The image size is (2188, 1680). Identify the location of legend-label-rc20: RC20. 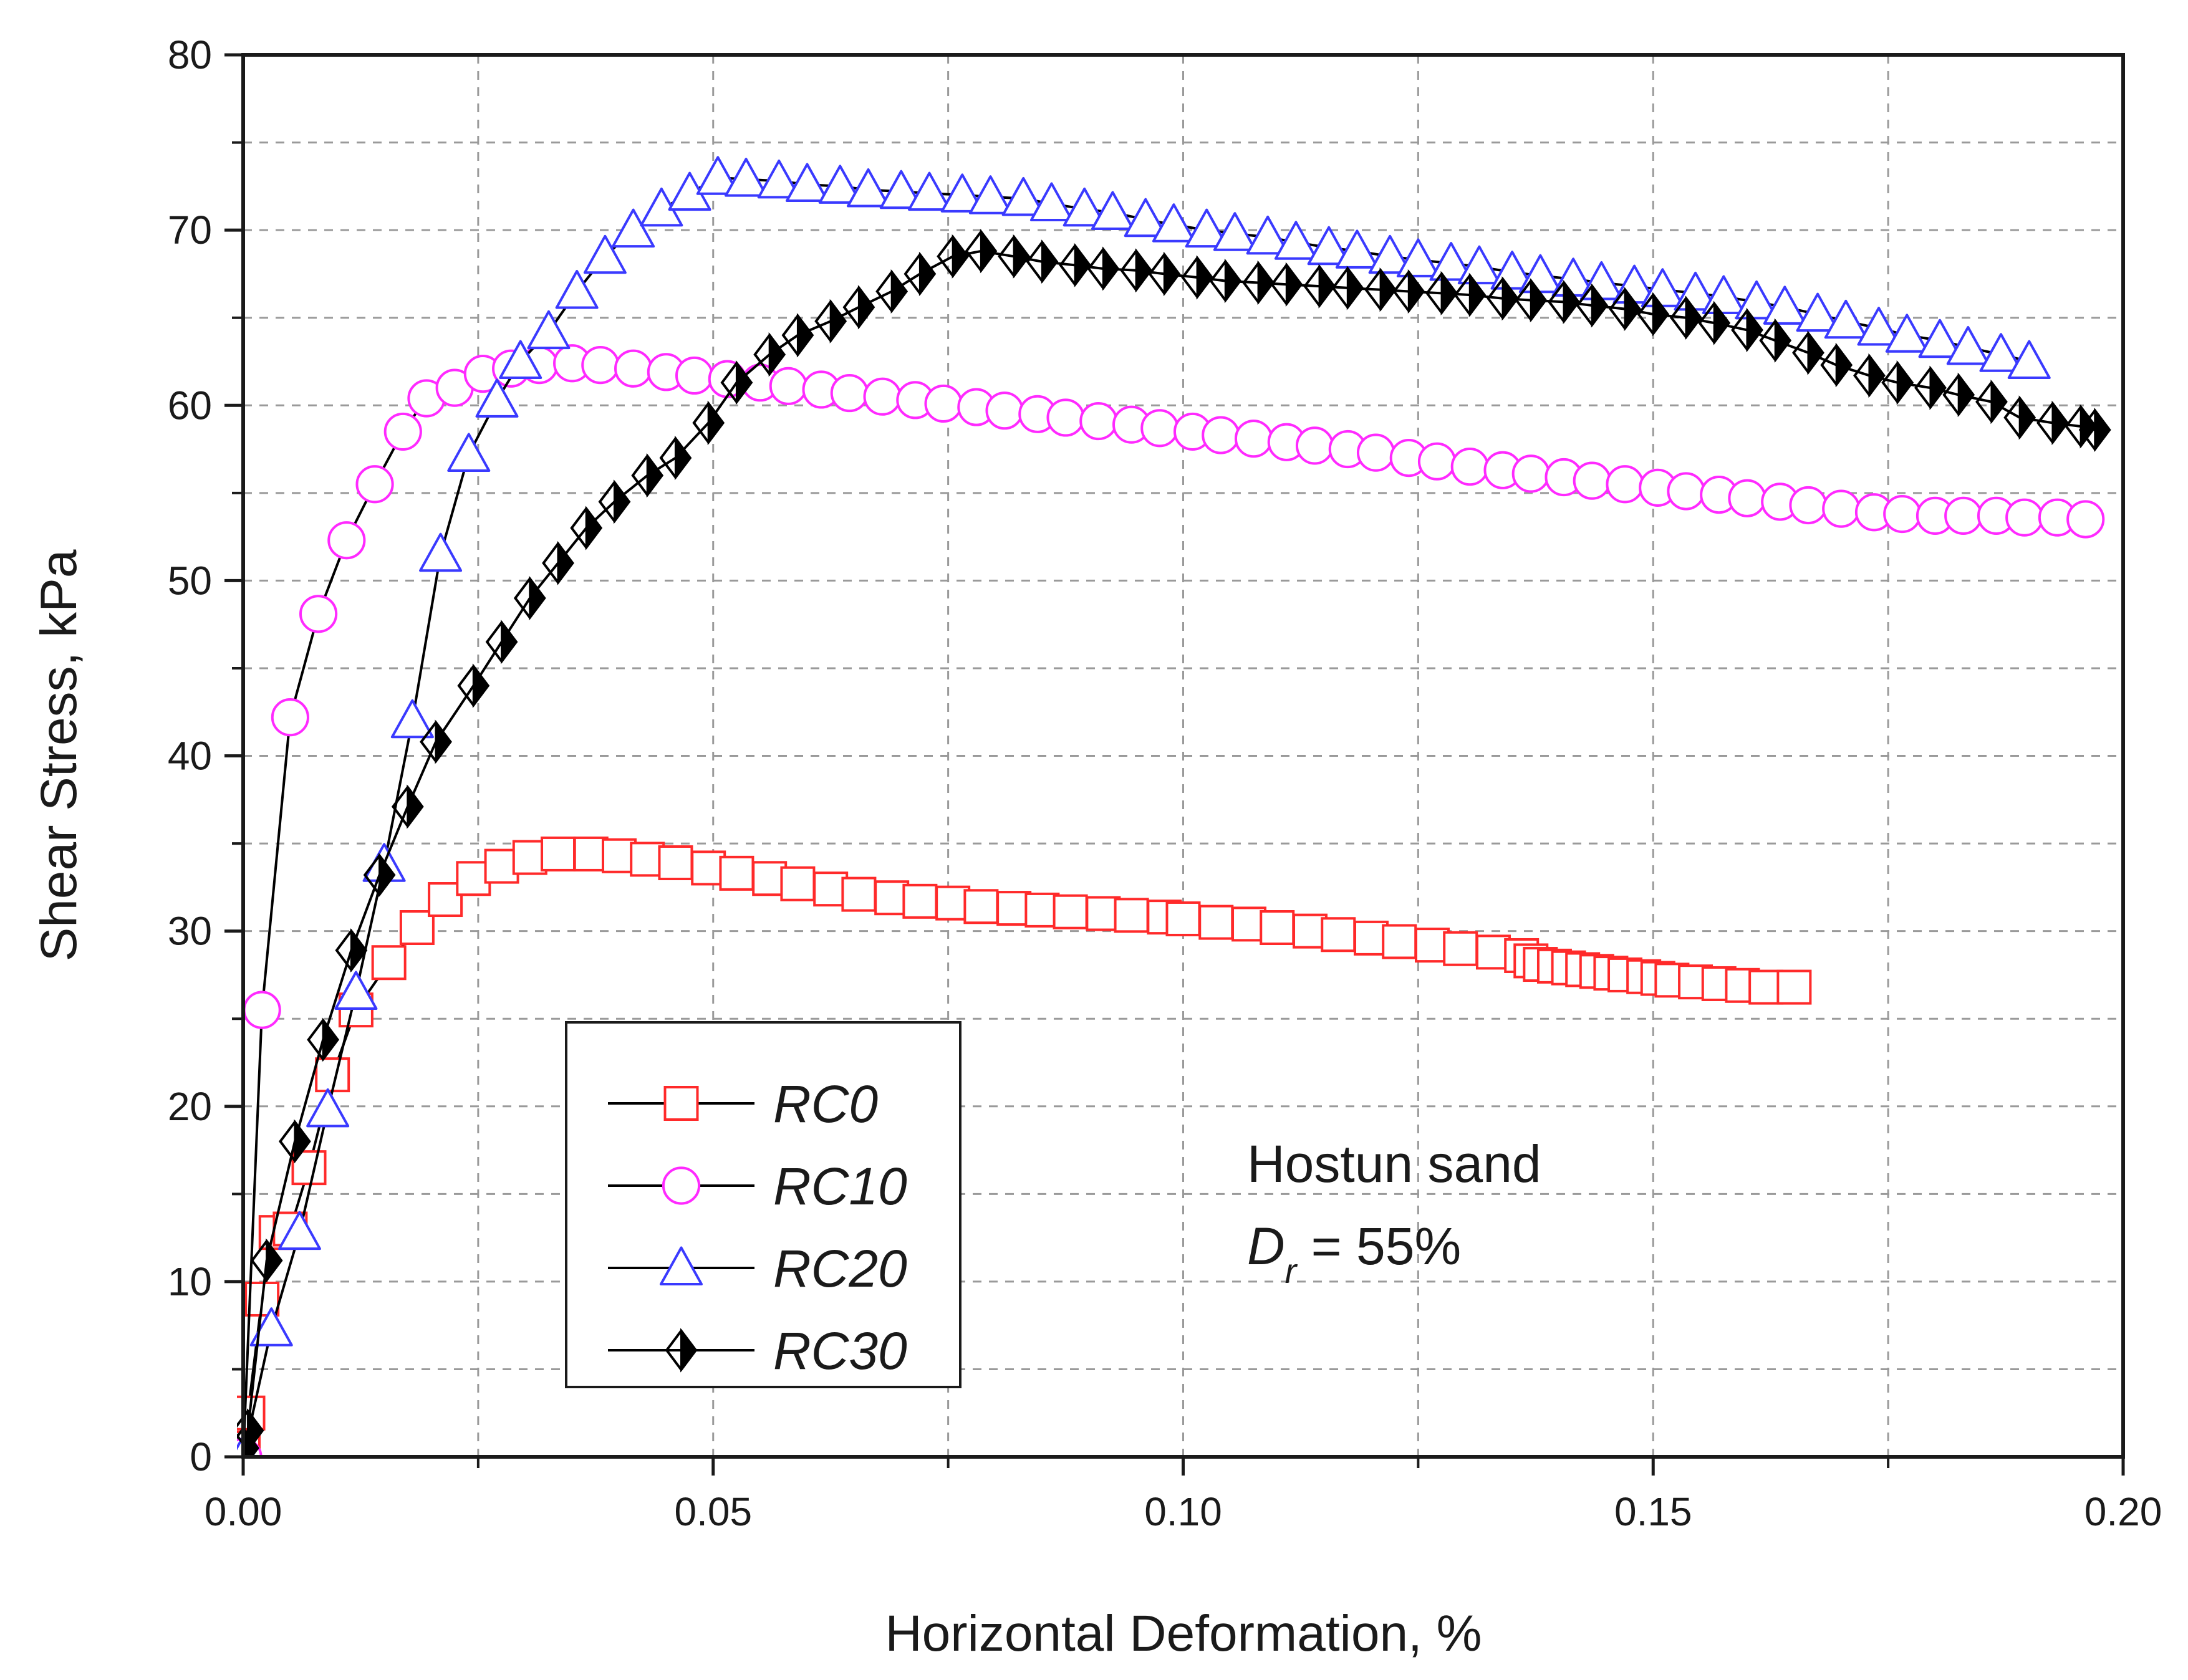
(840, 1268).